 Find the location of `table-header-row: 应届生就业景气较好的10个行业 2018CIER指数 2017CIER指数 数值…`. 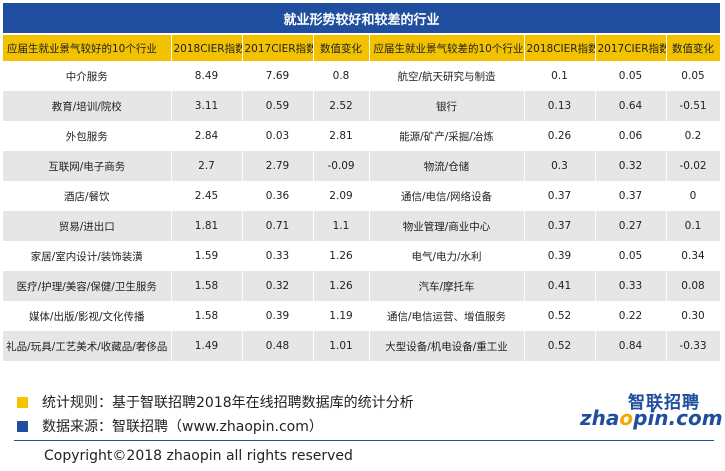

table-header-row: 应届生就业景气较好的10个行业 2018CIER指数 2017CIER指数 数值… is located at coordinates (362, 48).